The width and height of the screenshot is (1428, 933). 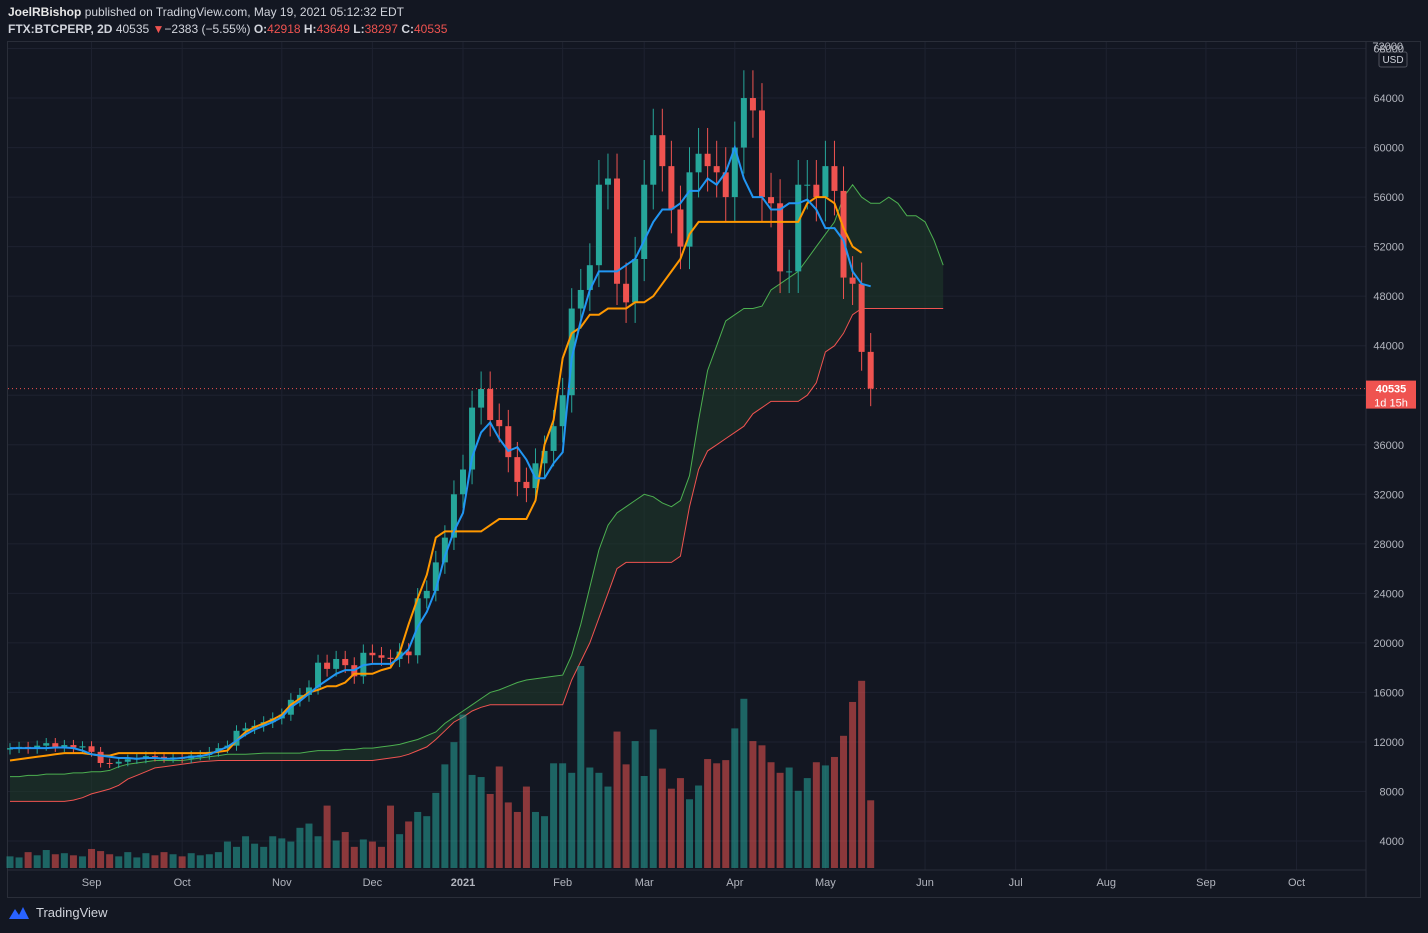 I want to click on last-price-marker: 40535 1d 15h, so click(x=712, y=395).